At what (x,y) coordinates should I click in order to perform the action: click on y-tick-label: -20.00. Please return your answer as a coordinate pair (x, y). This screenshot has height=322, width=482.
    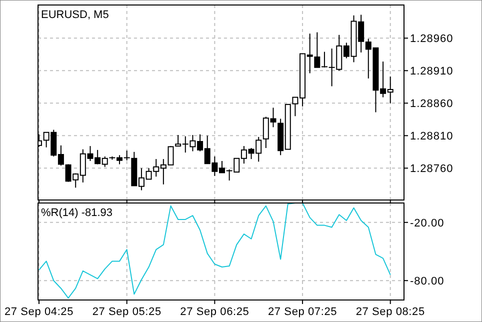
    Looking at the image, I should click on (427, 223).